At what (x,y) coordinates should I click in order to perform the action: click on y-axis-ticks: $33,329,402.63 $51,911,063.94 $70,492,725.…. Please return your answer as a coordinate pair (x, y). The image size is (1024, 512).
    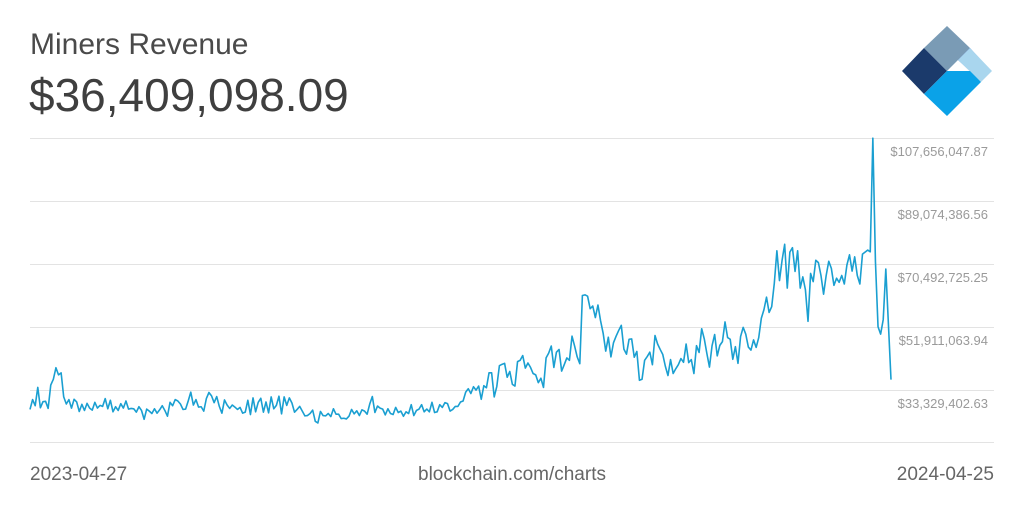
    Looking at the image, I should click on (939, 277).